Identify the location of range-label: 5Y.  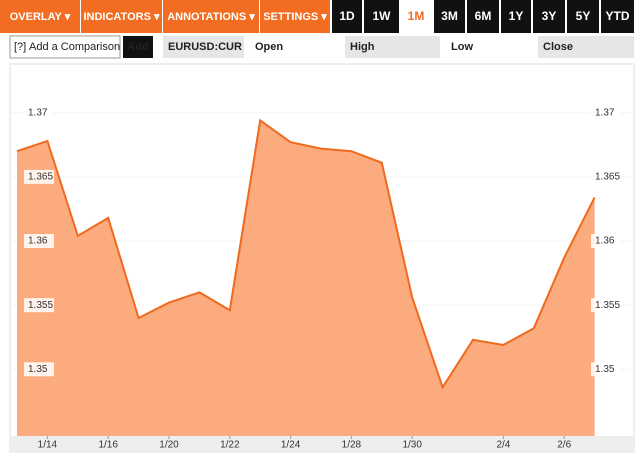
(583, 16).